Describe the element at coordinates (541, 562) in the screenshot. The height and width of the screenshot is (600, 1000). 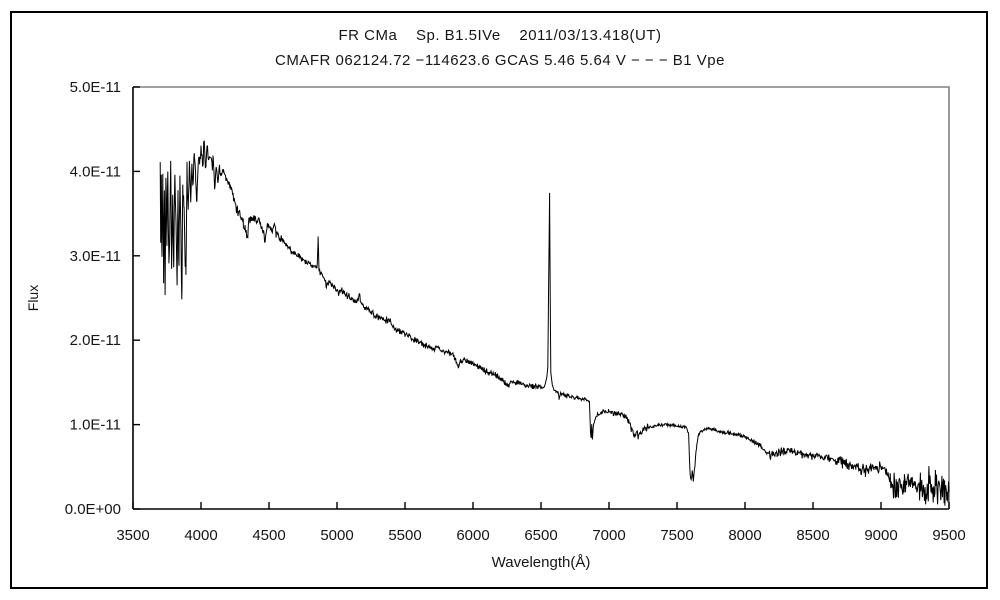
I see `x-axis-title: Wavelength(Å)` at that location.